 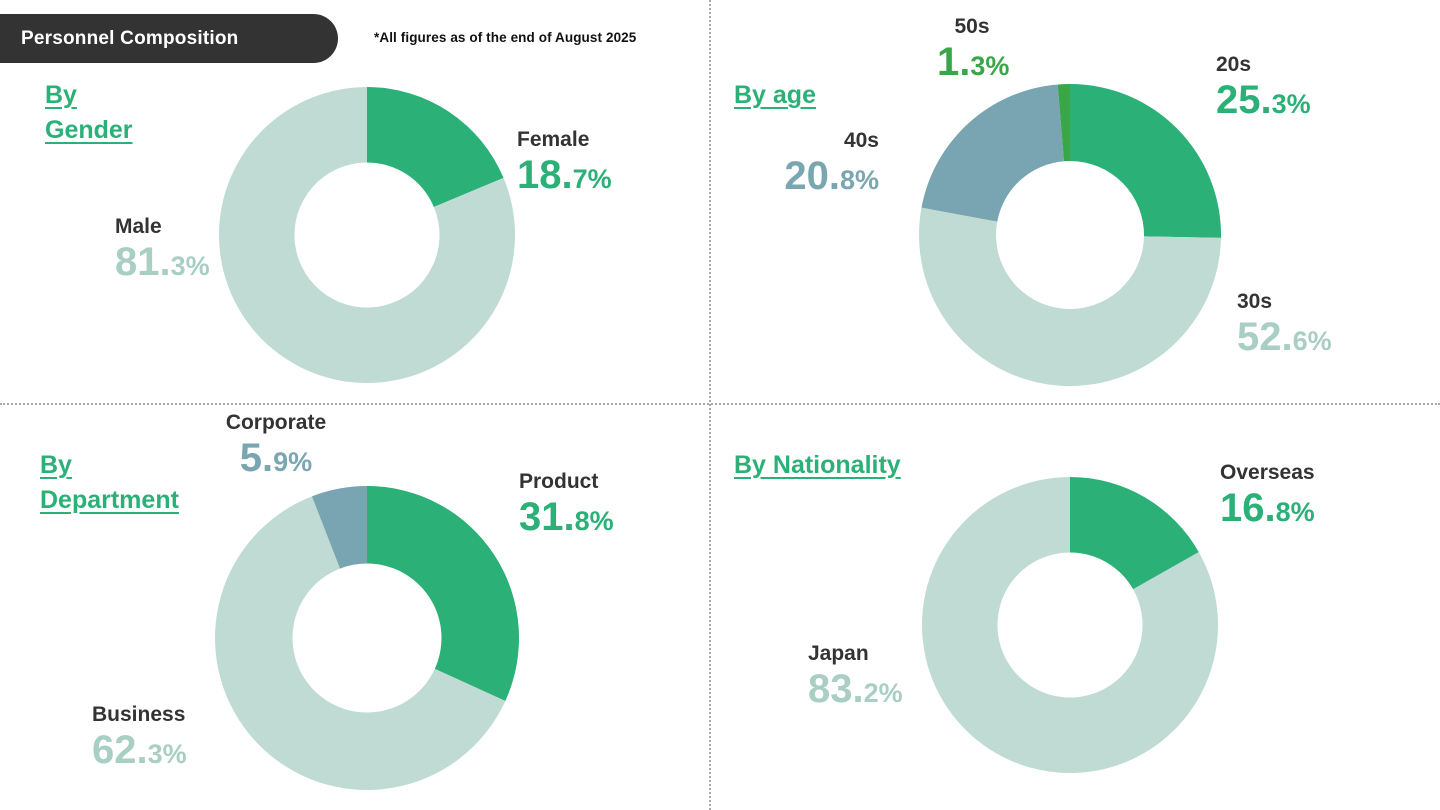 I want to click on donut-segment-japan, so click(x=1070, y=625).